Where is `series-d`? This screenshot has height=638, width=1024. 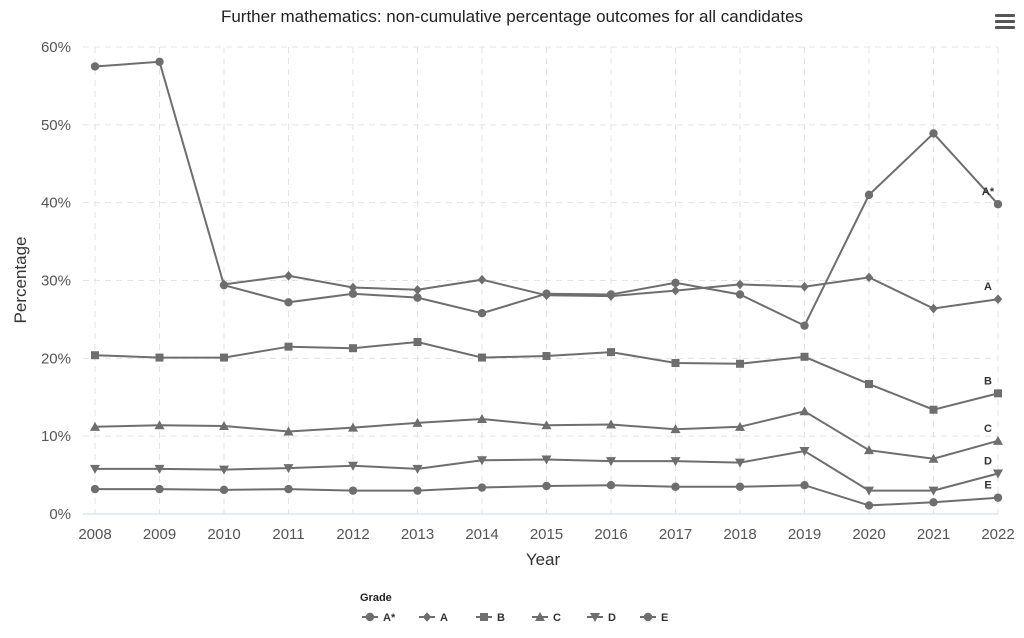 series-d is located at coordinates (546, 471).